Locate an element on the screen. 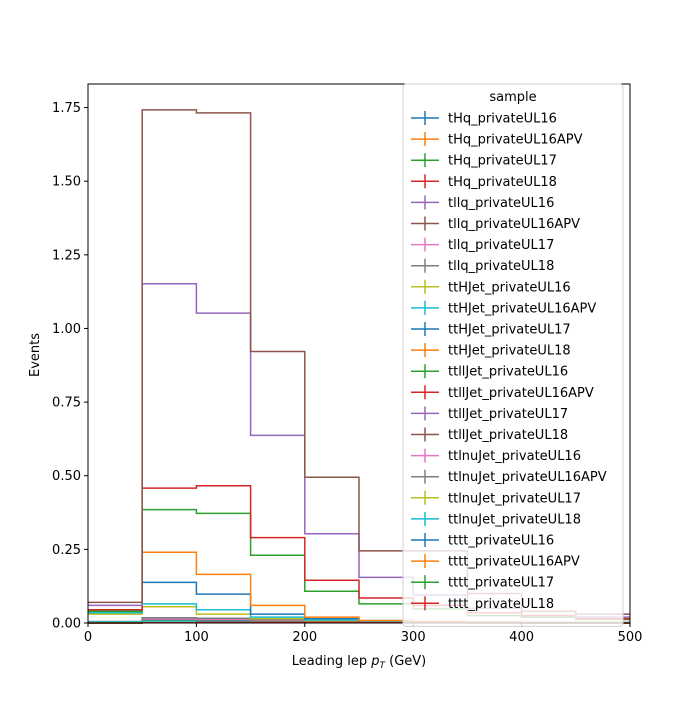 This screenshot has width=700, height=704. legend-label: ttlnuJet_privateUL18 is located at coordinates (514, 519).